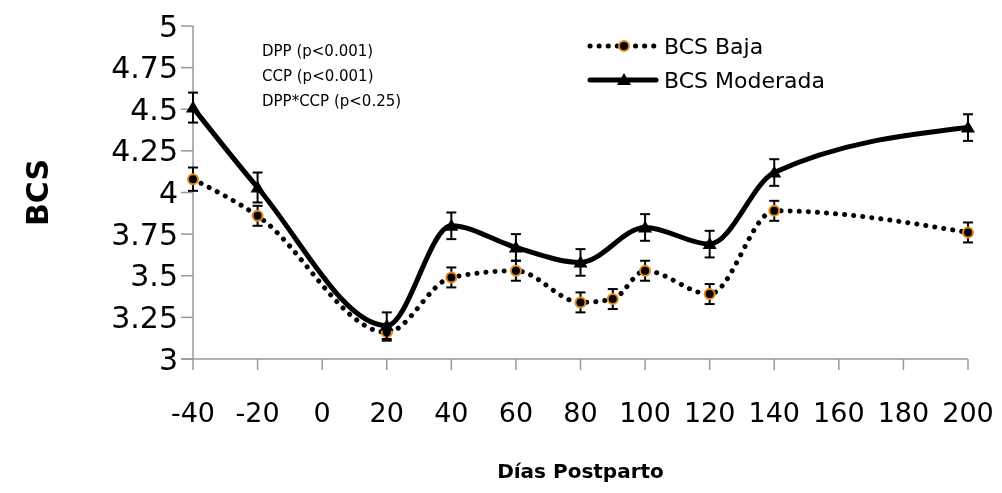  I want to click on x-tick-label: 140, so click(774, 412).